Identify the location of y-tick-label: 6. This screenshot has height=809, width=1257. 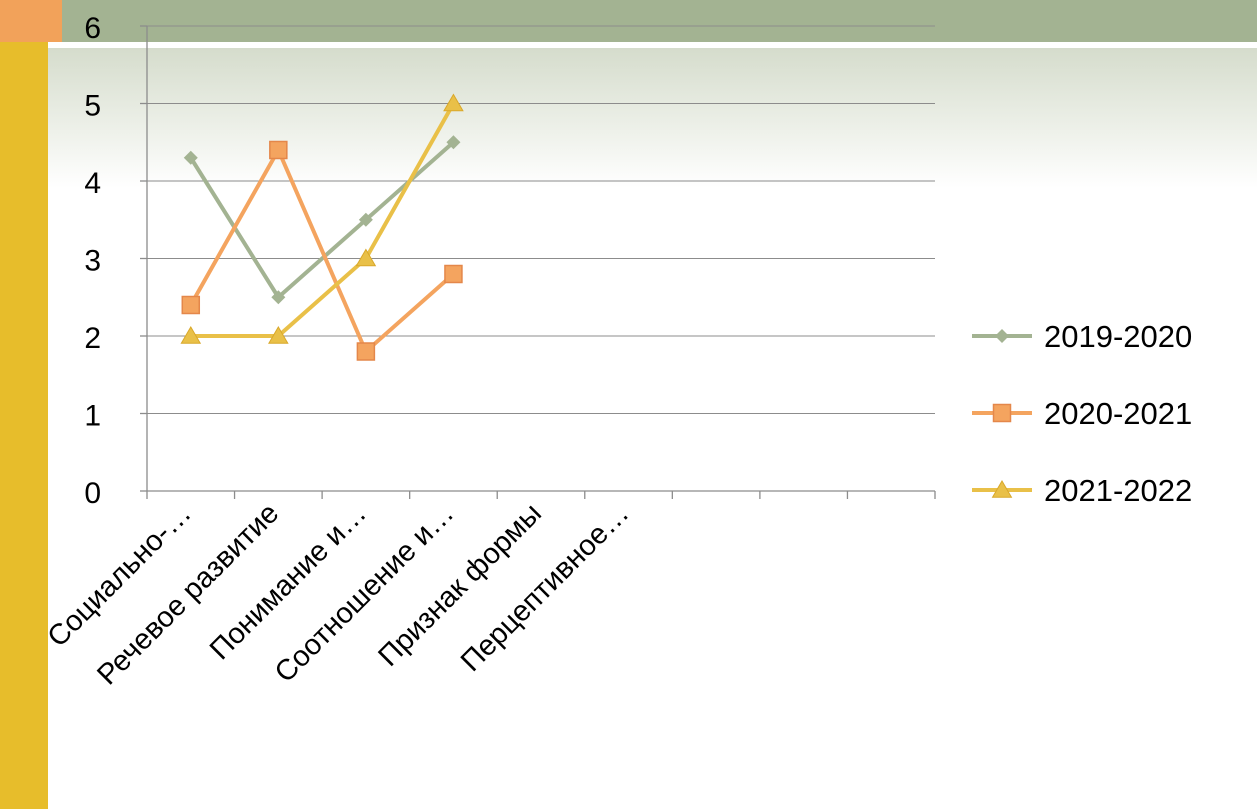
(92, 28).